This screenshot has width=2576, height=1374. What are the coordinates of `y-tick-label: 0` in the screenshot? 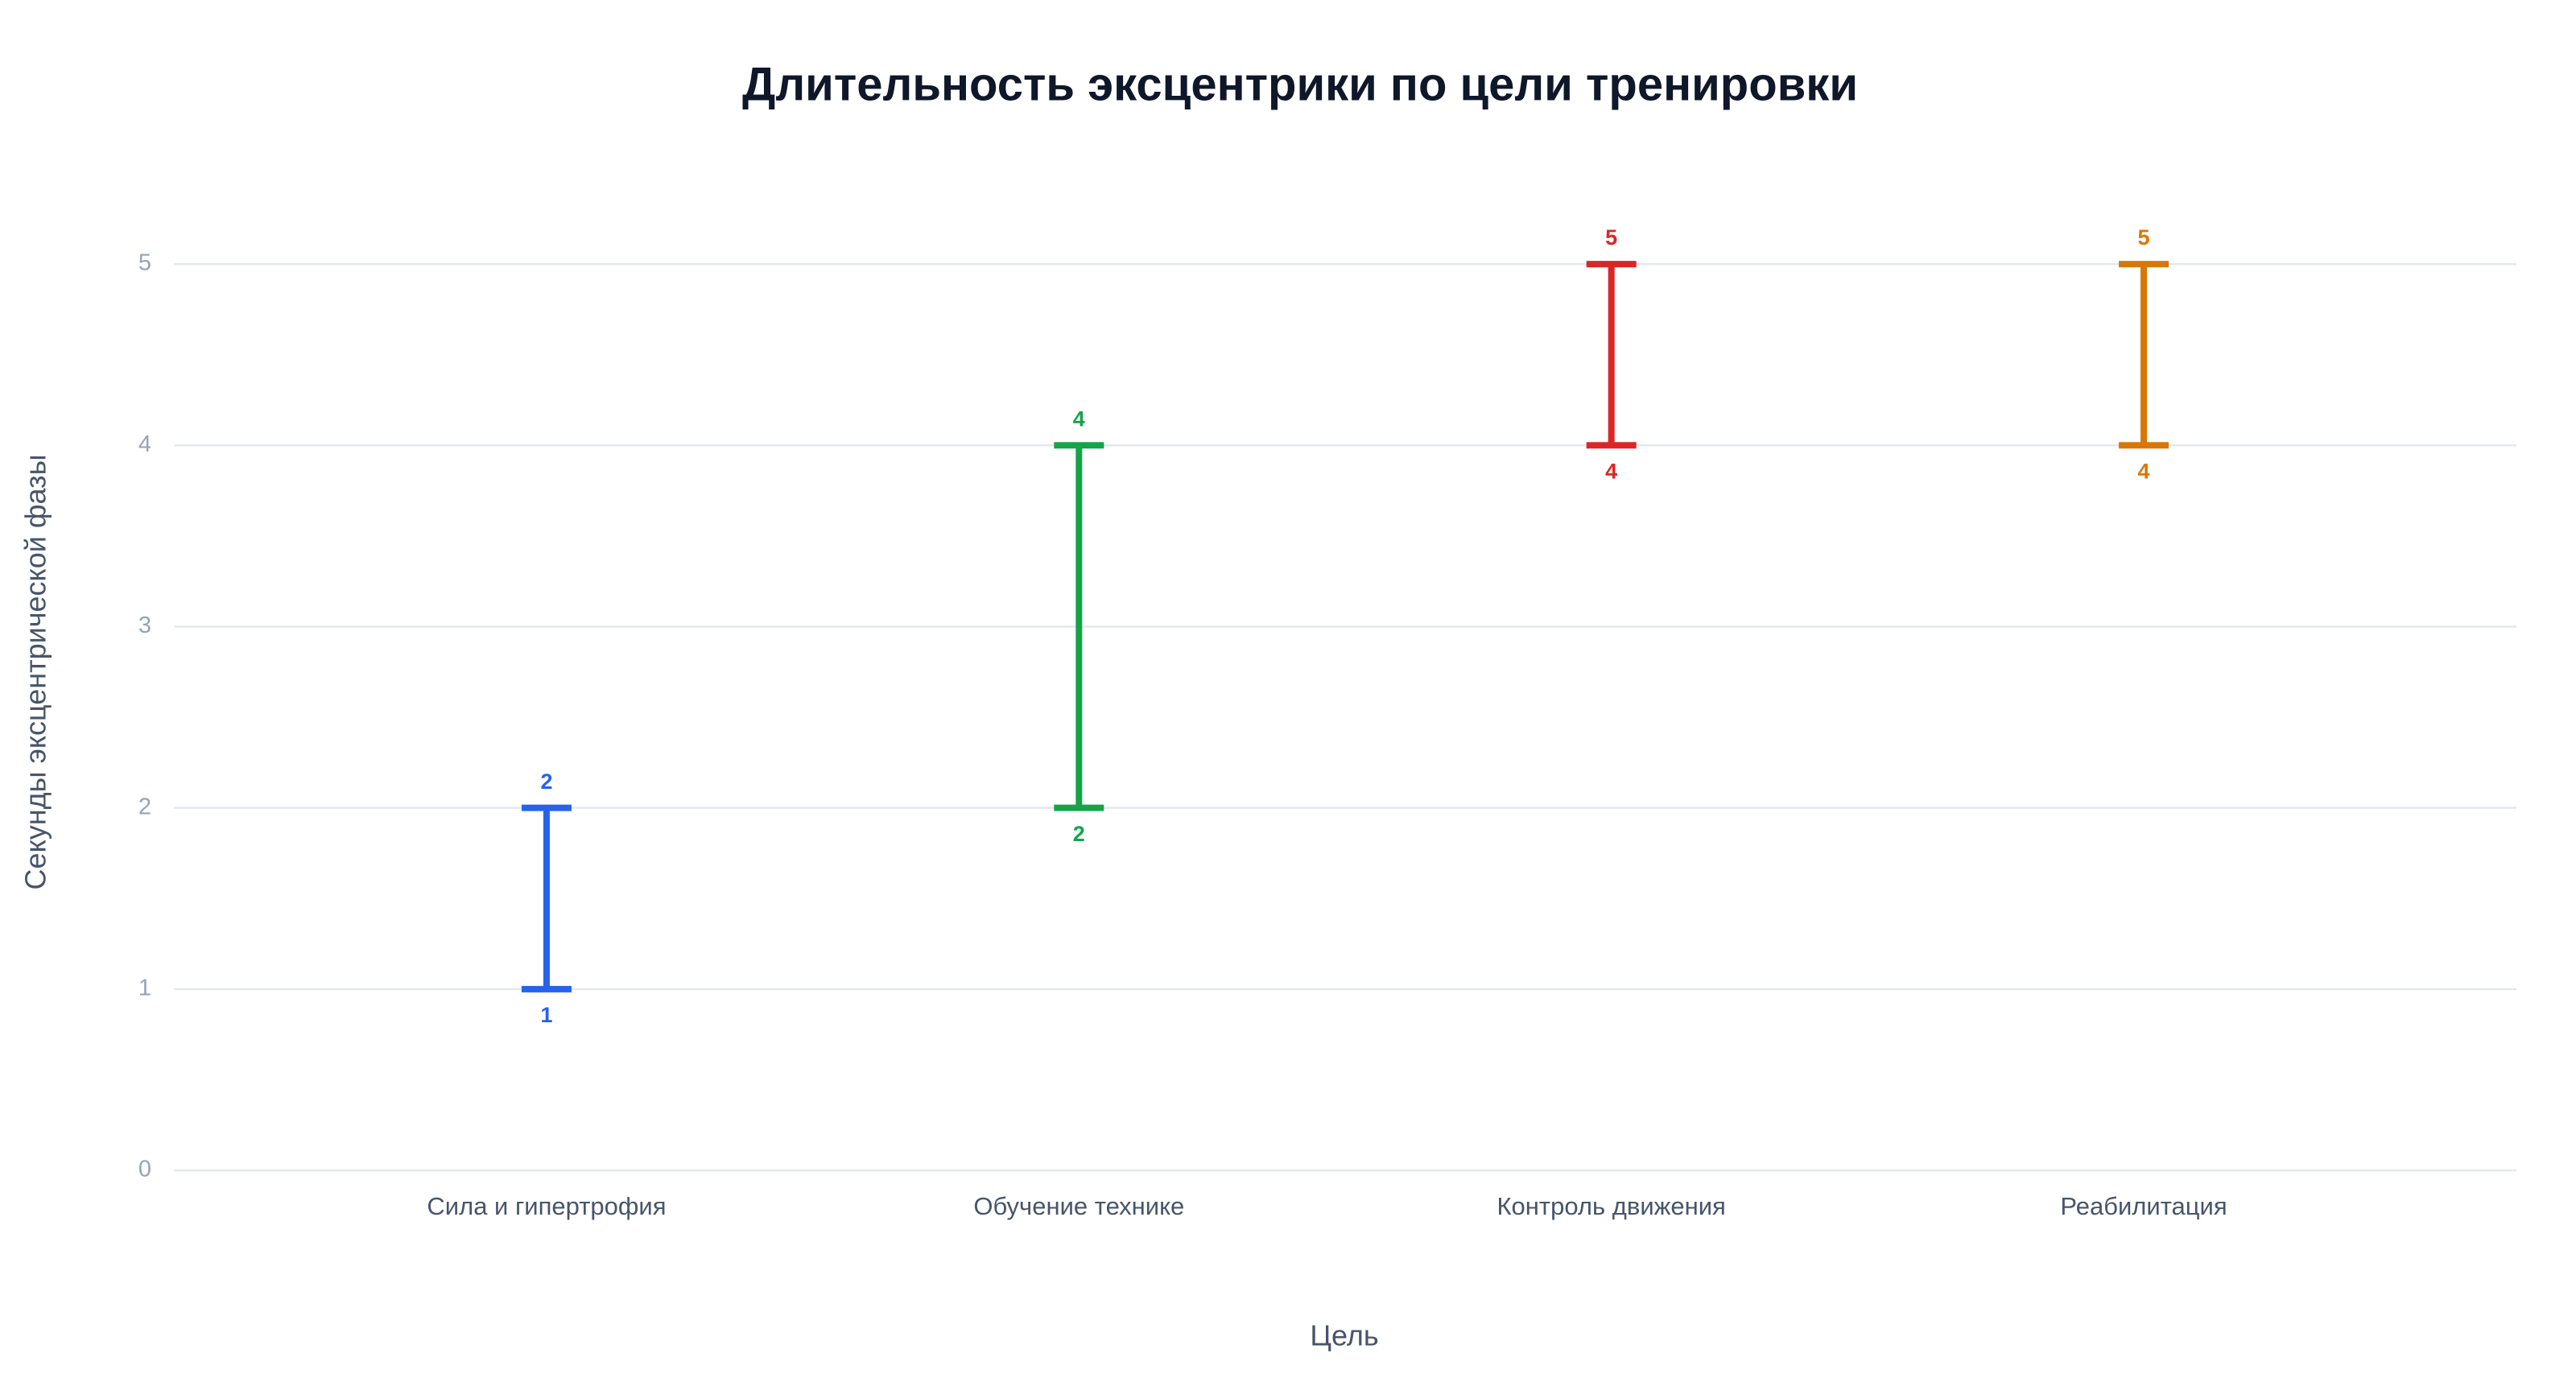 It's located at (144, 1169).